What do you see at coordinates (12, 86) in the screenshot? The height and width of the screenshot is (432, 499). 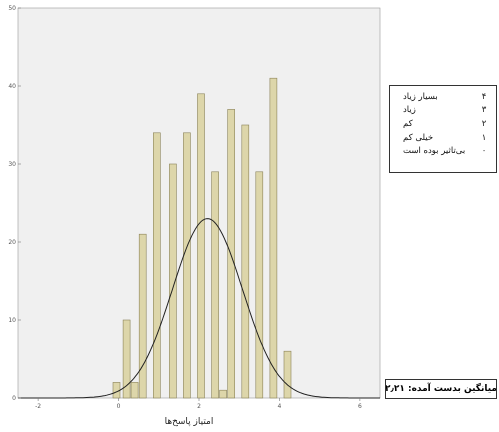 I see `y-tick-label: 40` at bounding box center [12, 86].